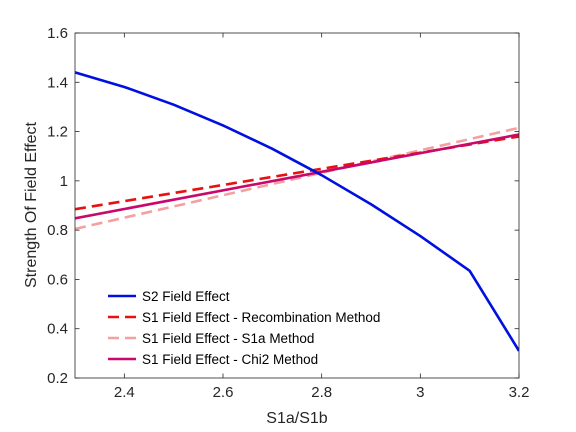 This screenshot has width=576, height=432. I want to click on y-tick-label: 1, so click(64, 181).